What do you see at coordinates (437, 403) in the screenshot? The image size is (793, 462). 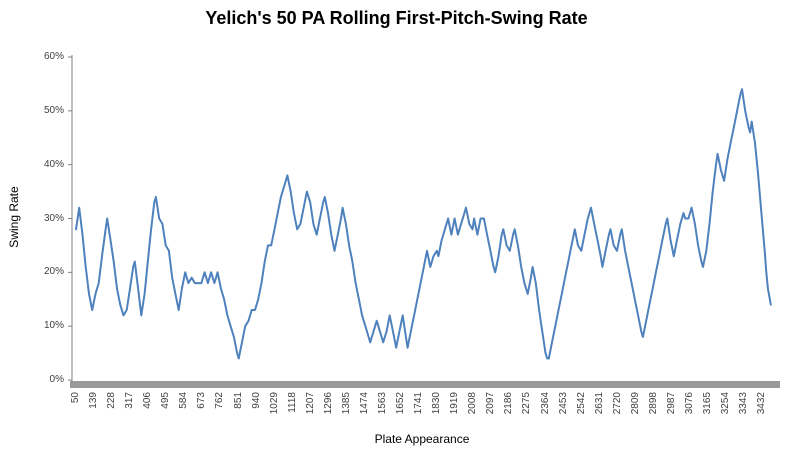 I see `x-tick-label: 1830` at bounding box center [437, 403].